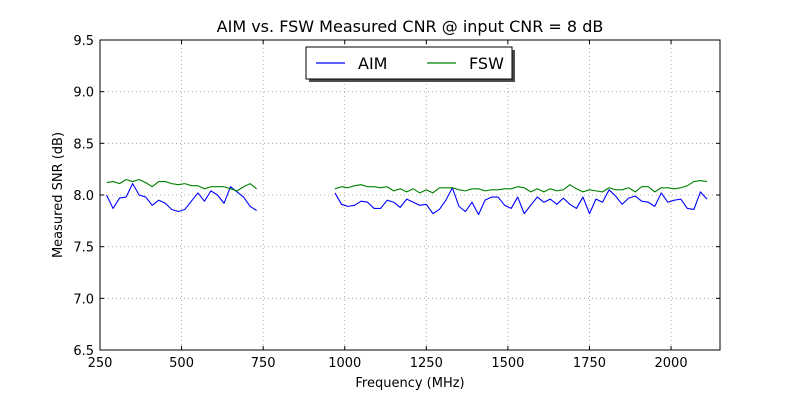  What do you see at coordinates (671, 363) in the screenshot?
I see `x-tick-label: 2000` at bounding box center [671, 363].